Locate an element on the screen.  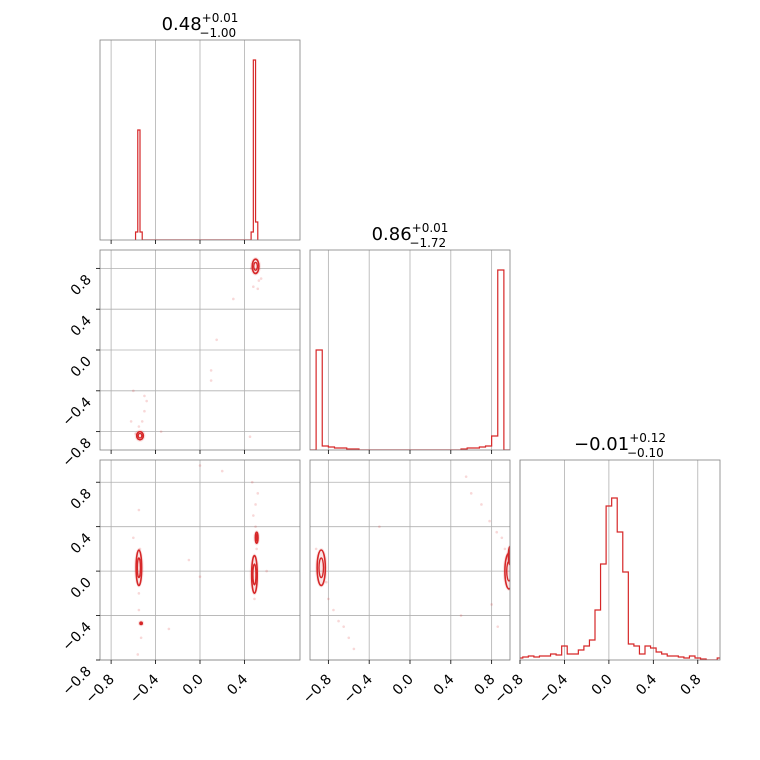
xtick-label-3-2: 0.0 is located at coordinates (602, 685).